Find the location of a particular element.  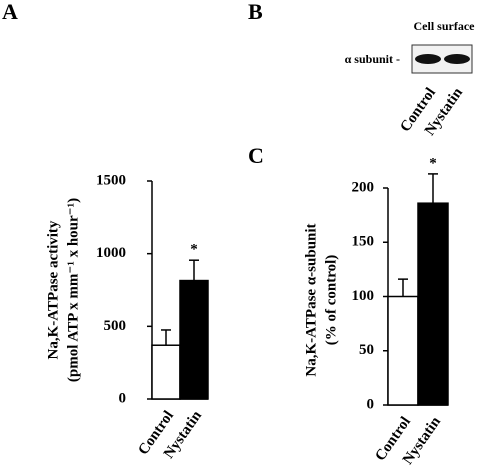

y-axis-label: (pmol ATP x mm⁻¹ x hour⁻¹) is located at coordinates (73, 290).